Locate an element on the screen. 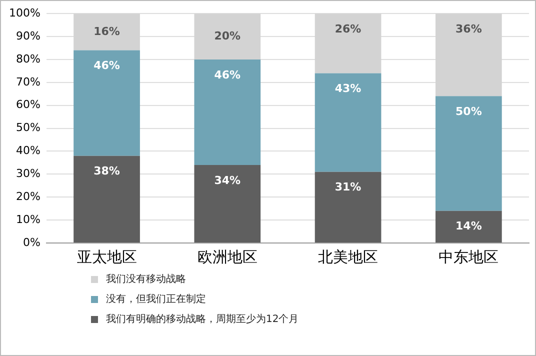 The width and height of the screenshot is (536, 356). y-tick-label: 50% is located at coordinates (28, 127).